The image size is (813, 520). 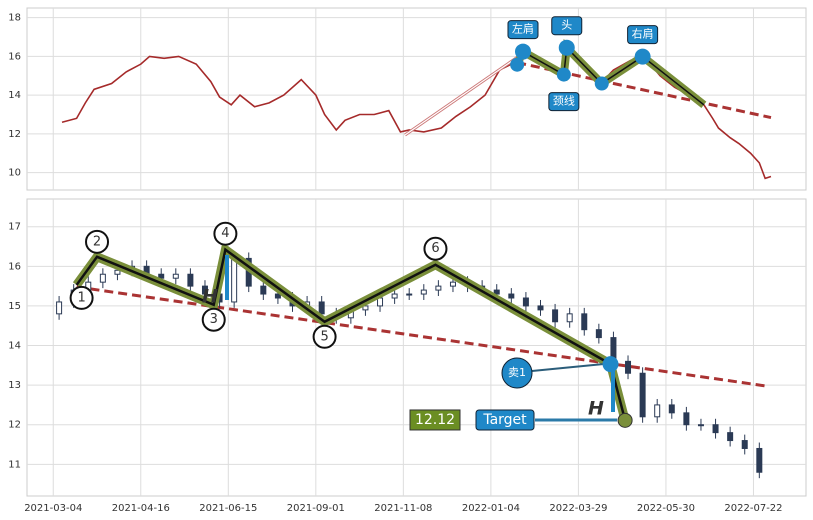 I want to click on y-tick-label: 11, so click(x=14, y=464).